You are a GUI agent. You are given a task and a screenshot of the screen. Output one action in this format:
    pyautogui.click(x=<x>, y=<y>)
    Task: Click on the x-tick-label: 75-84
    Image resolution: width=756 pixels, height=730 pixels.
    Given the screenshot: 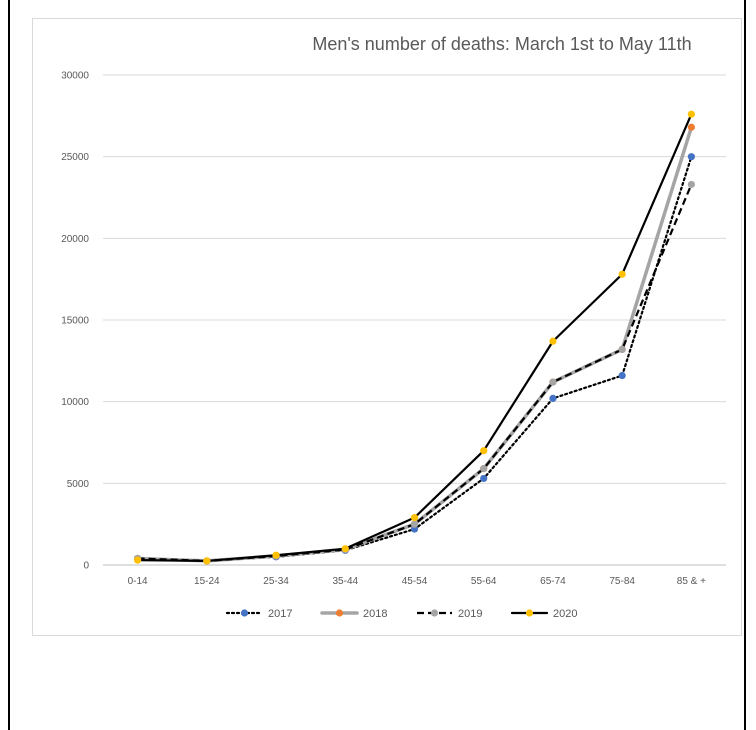 What is the action you would take?
    pyautogui.click(x=622, y=581)
    